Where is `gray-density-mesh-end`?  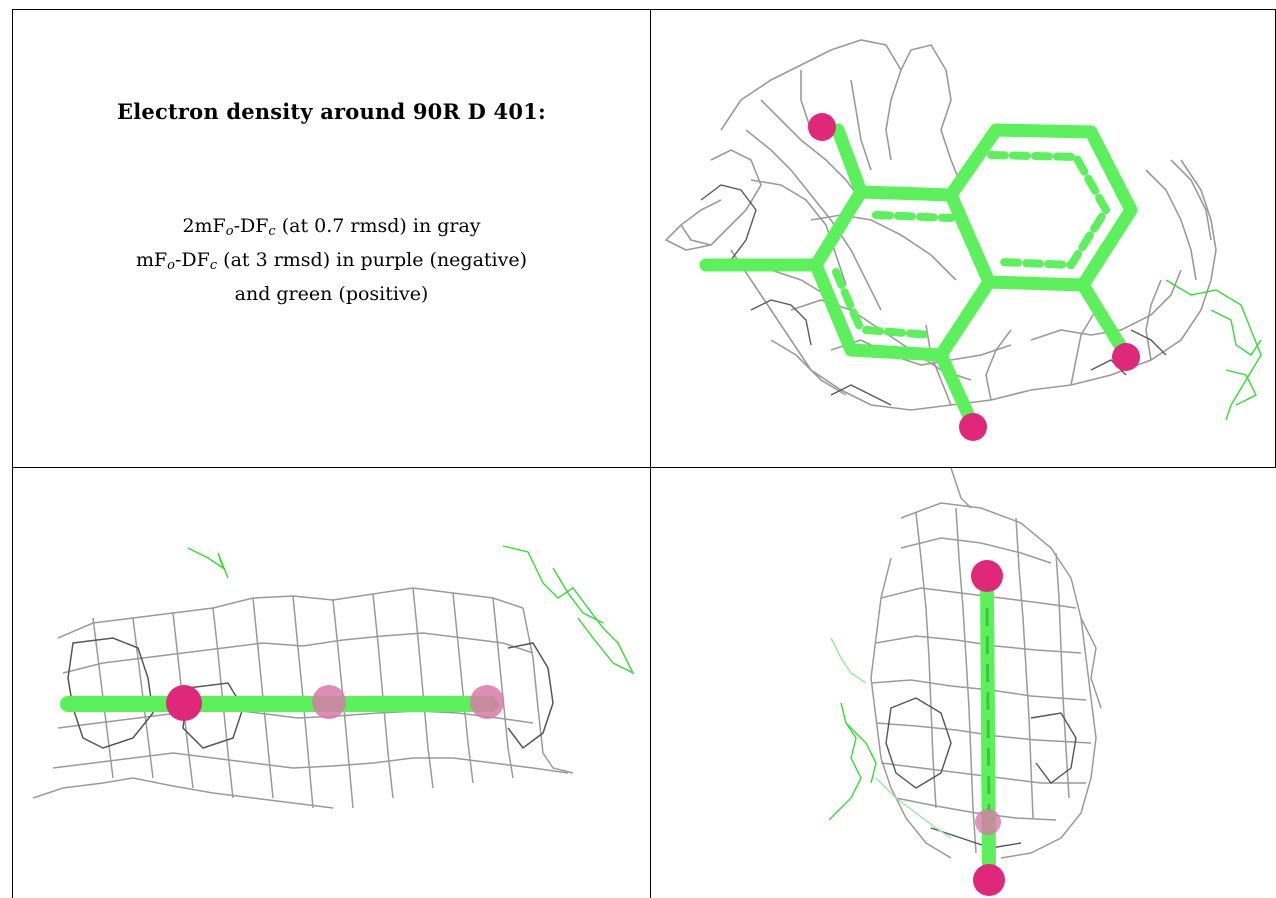
gray-density-mesh-end is located at coordinates (986, 663).